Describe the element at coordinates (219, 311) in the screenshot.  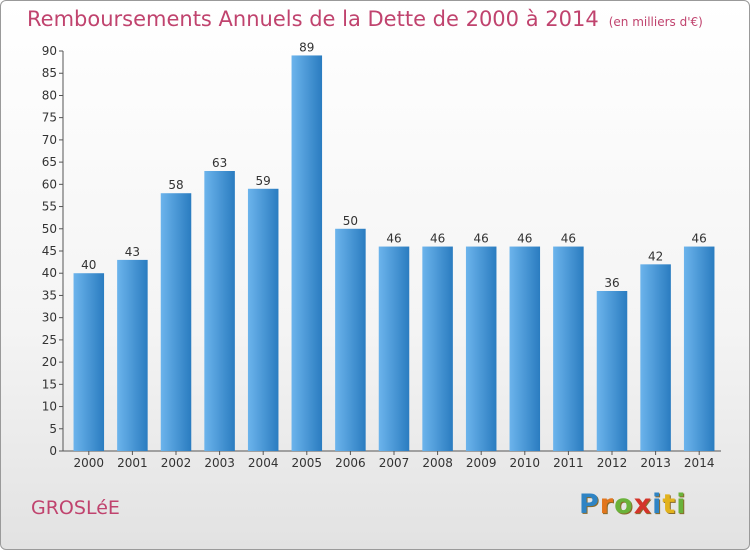
I see `bar-2003` at that location.